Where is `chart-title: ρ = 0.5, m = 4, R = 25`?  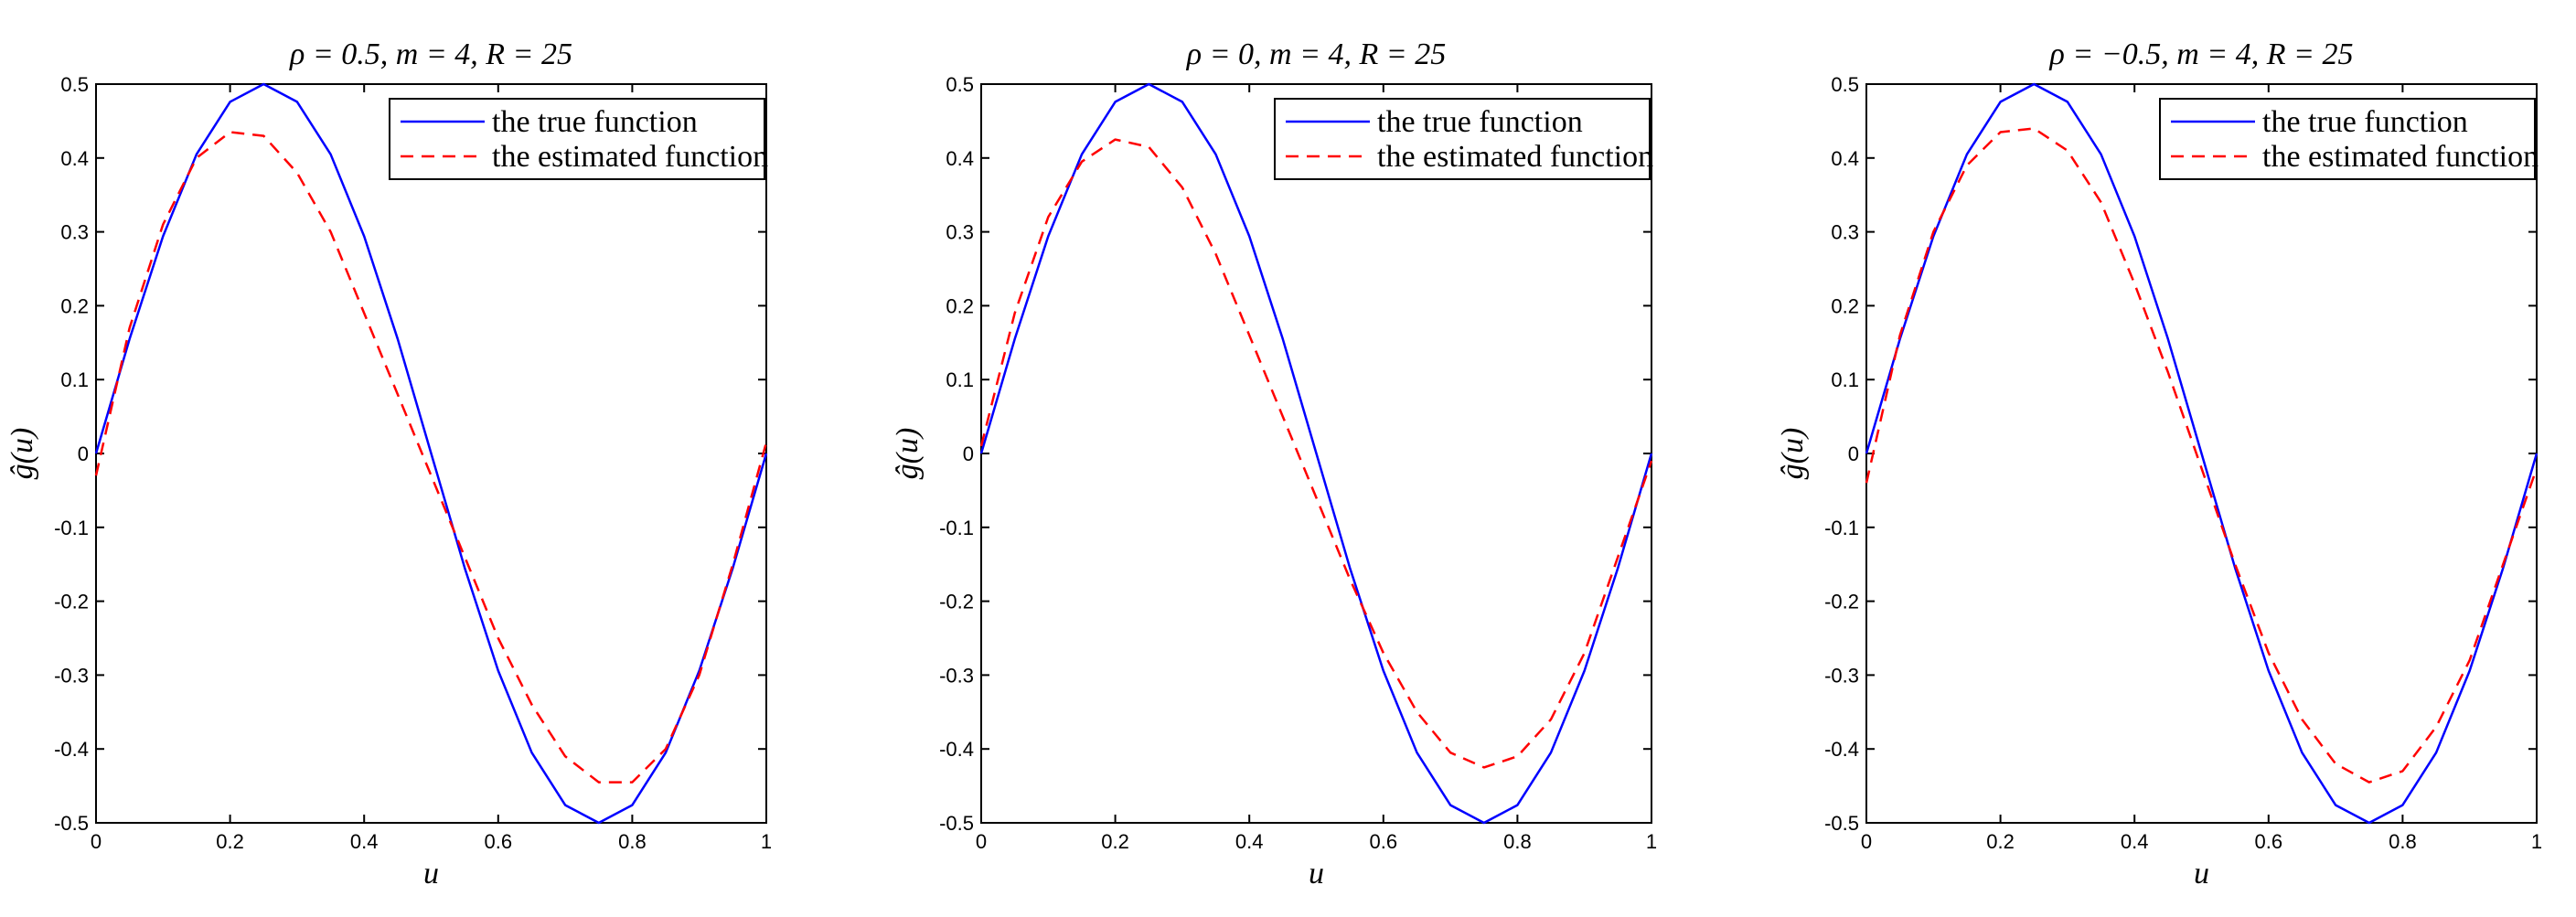 chart-title: ρ = 0.5, m = 4, R = 25 is located at coordinates (430, 54).